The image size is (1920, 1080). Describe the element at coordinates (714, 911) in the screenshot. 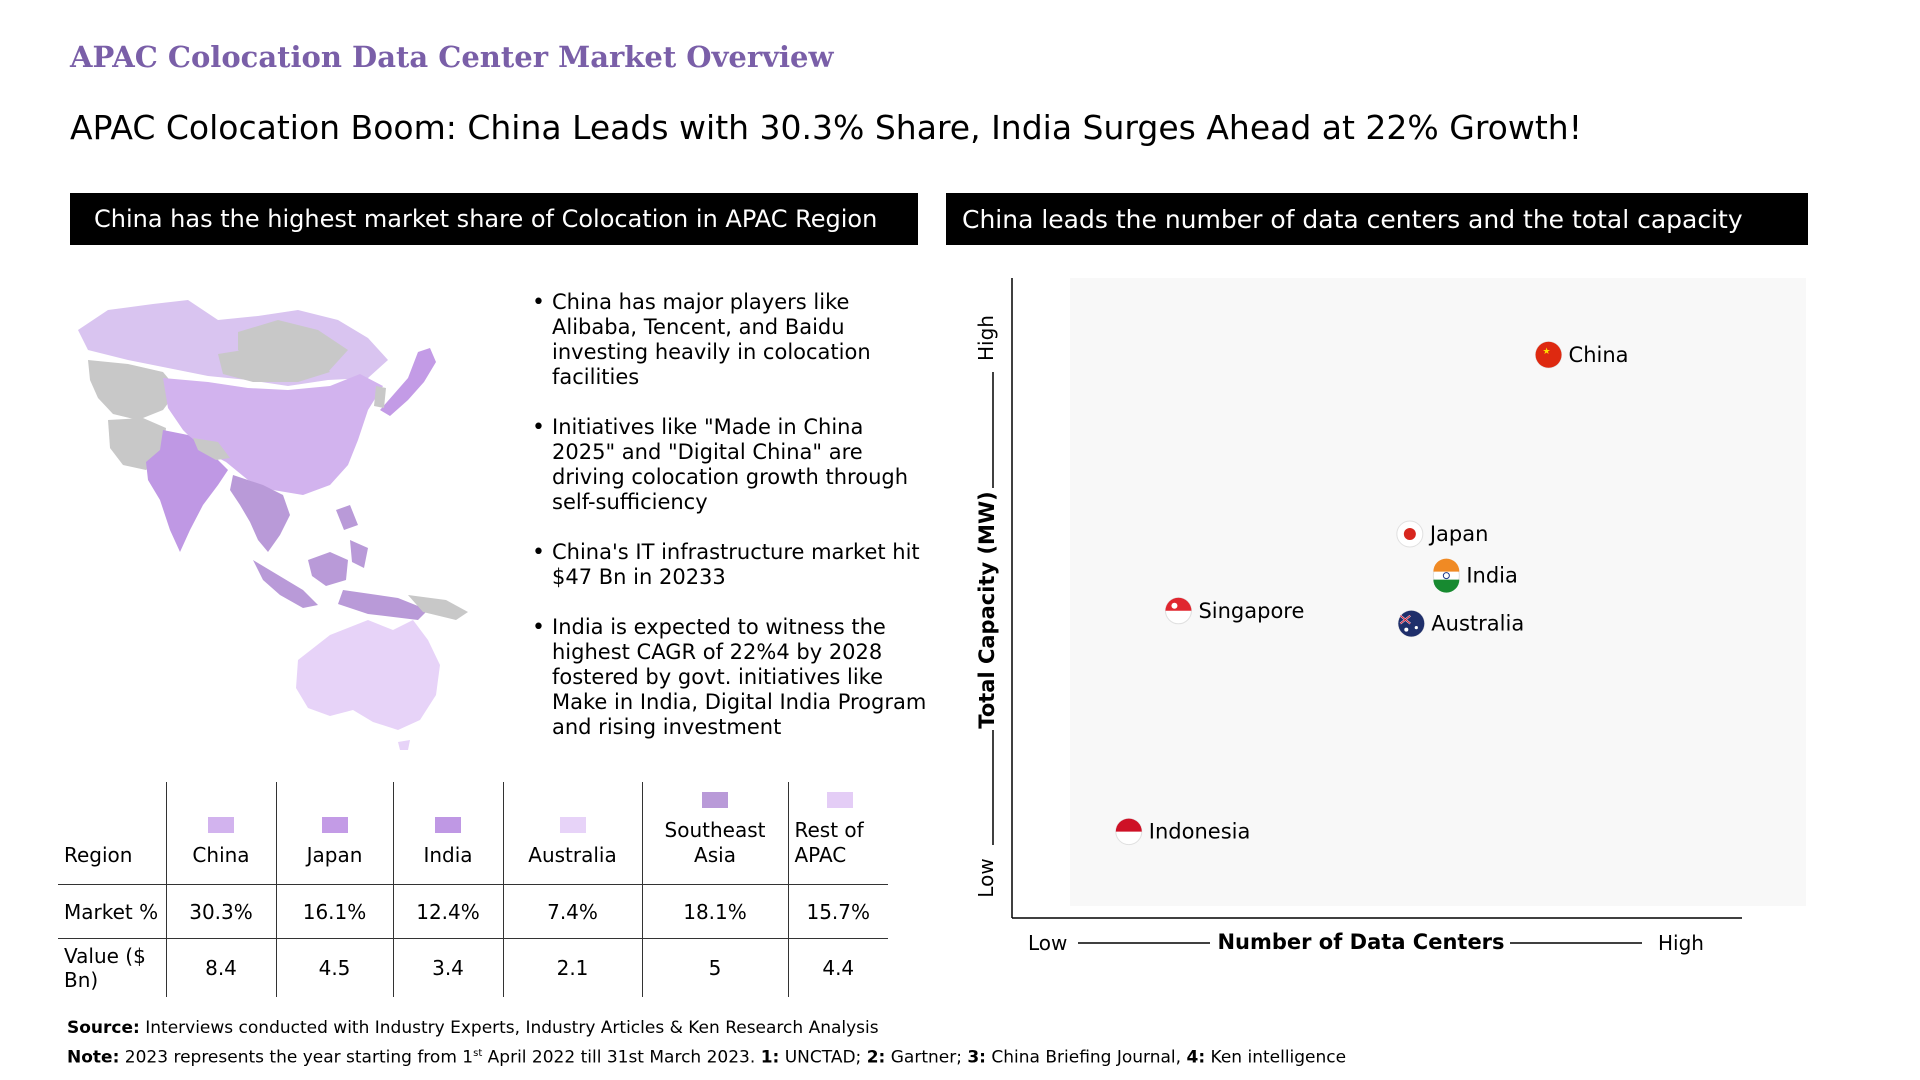

I see `table-cell: 18.1%` at that location.